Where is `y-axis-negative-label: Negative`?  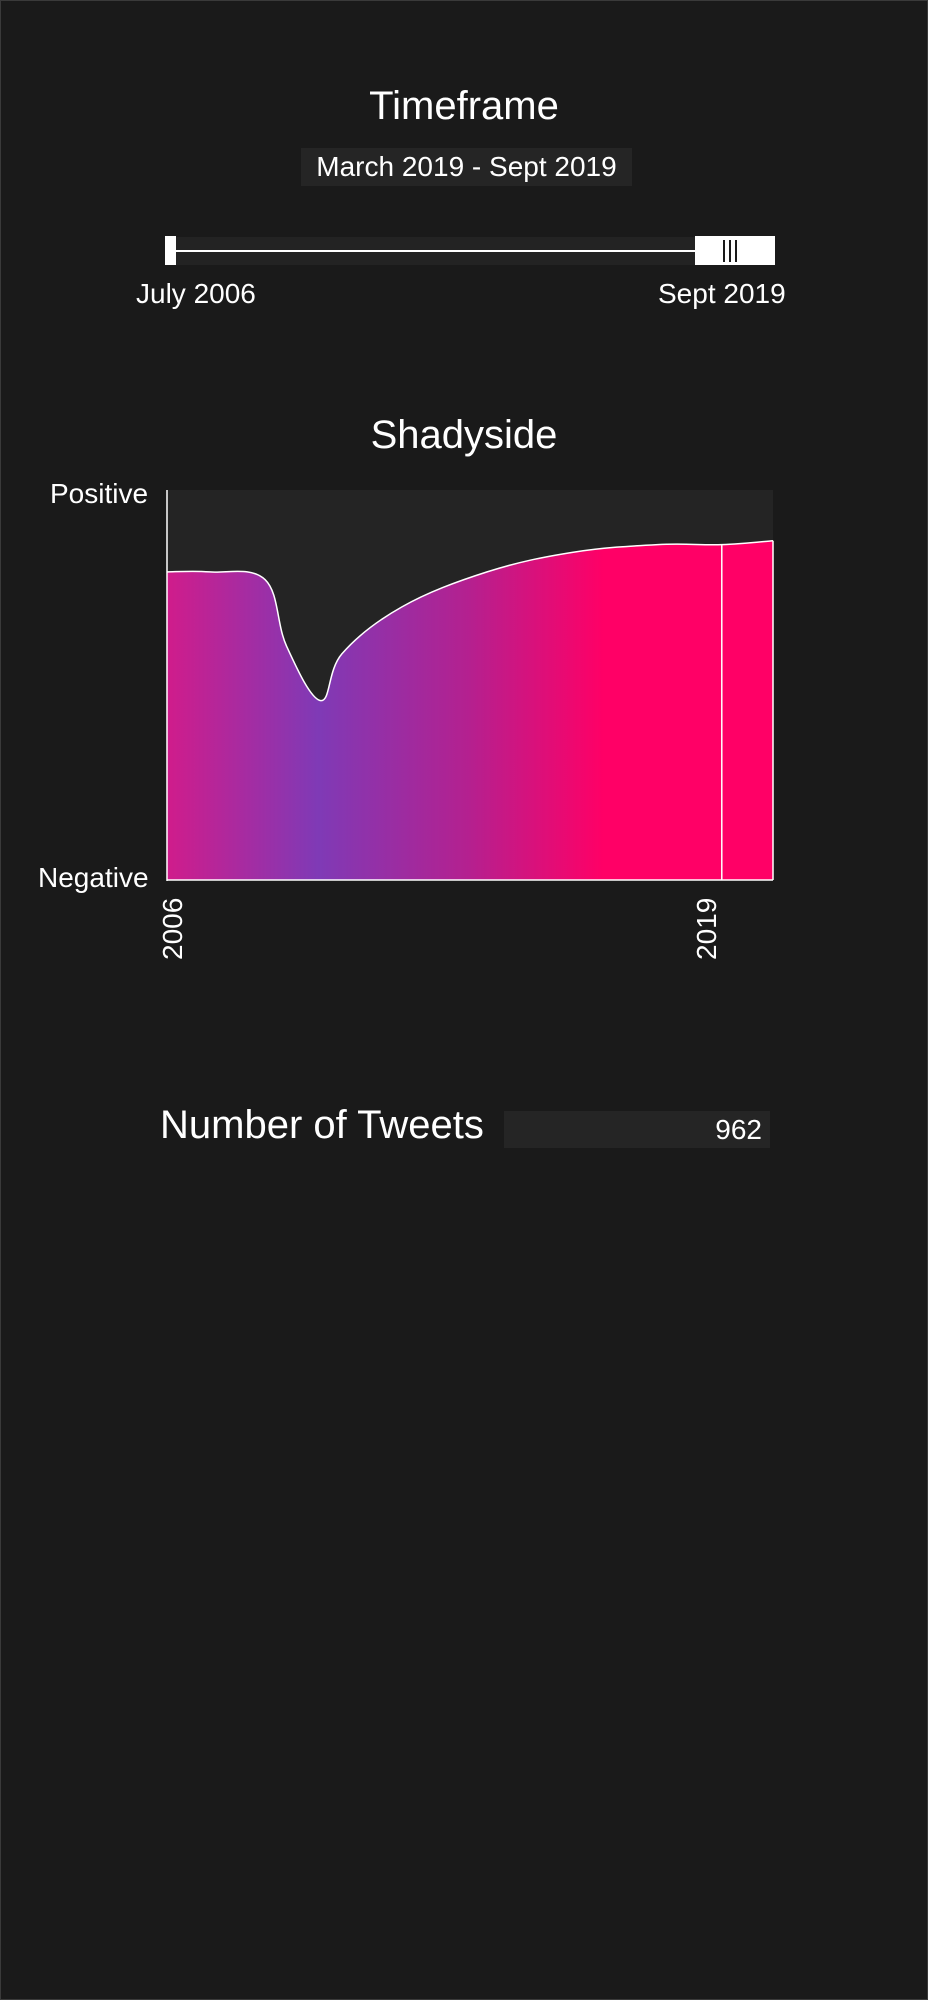 y-axis-negative-label: Negative is located at coordinates (93, 877).